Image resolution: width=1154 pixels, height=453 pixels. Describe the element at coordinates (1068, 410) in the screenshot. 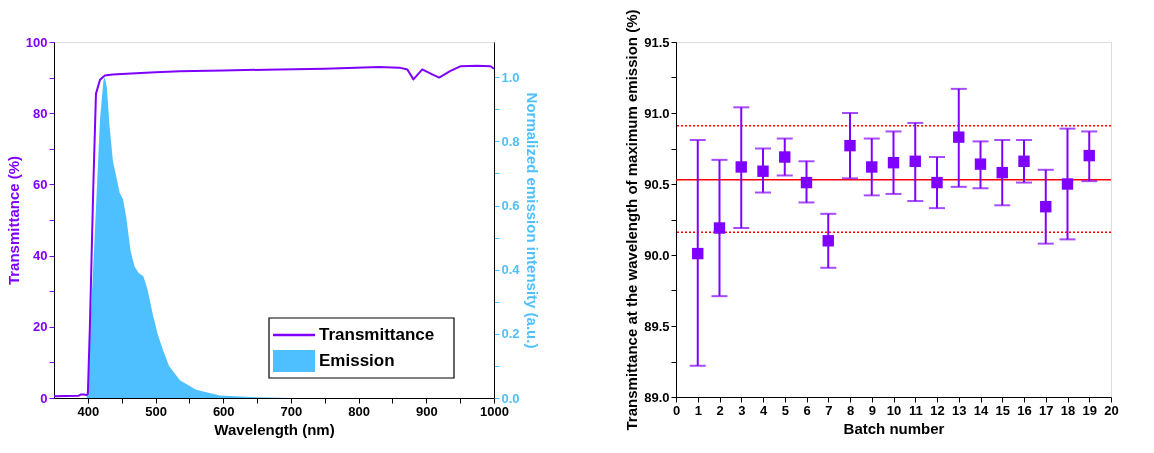

I see `x-tick-label: 18` at that location.